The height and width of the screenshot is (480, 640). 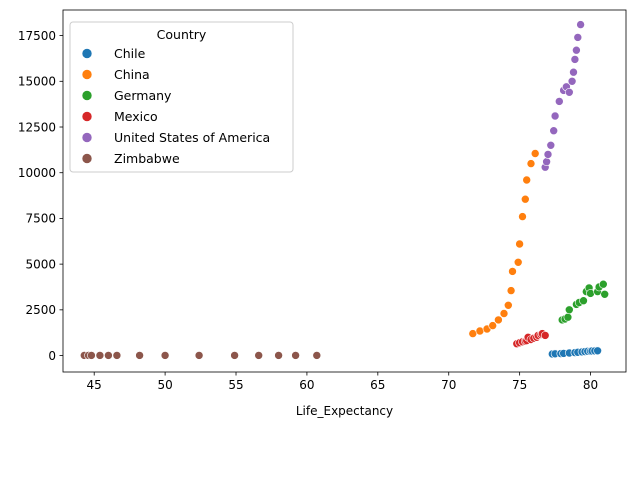 I want to click on series-chile, so click(x=574, y=352).